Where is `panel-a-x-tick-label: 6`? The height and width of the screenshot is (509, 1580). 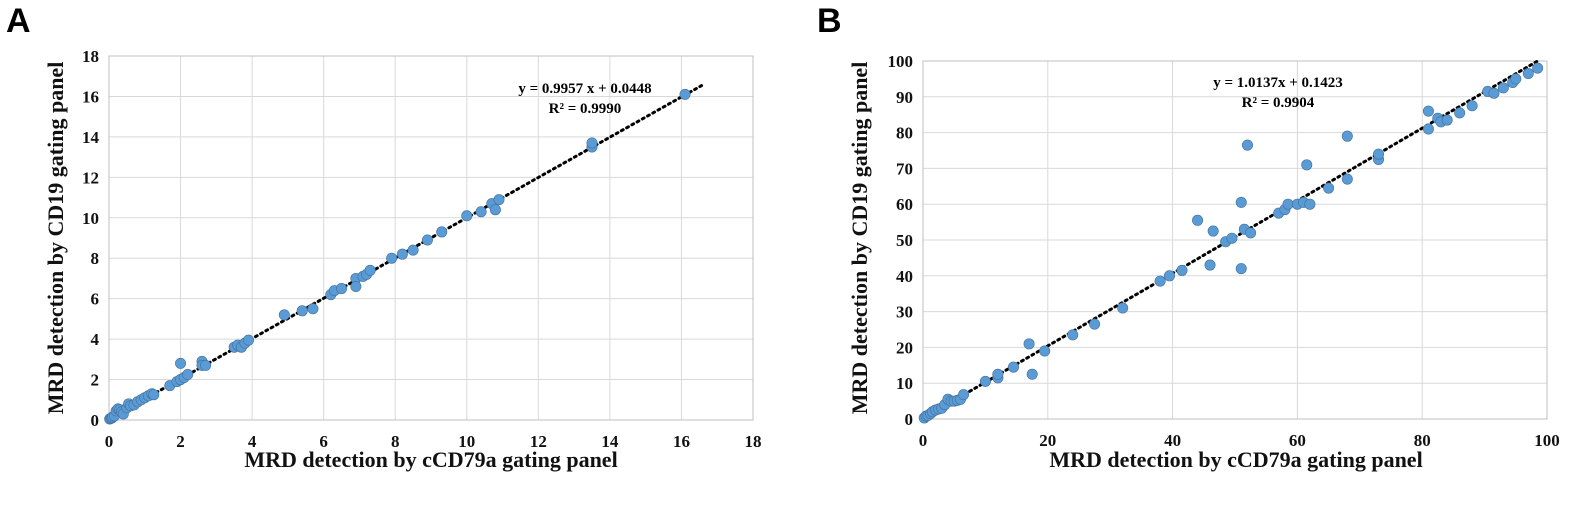 panel-a-x-tick-label: 6 is located at coordinates (323, 441).